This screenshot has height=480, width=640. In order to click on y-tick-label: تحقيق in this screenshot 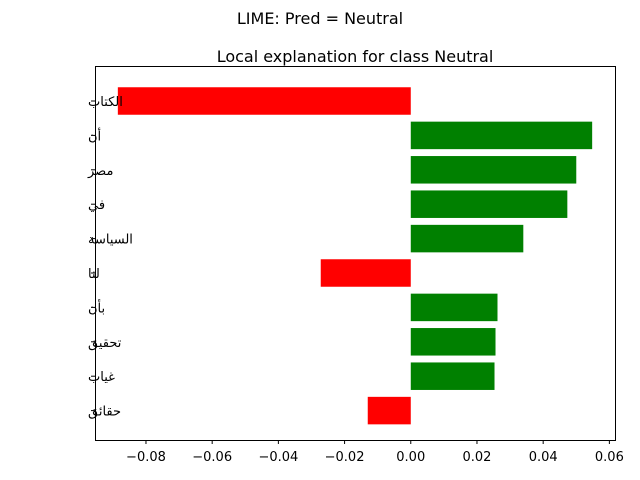, I will do `click(105, 343)`.